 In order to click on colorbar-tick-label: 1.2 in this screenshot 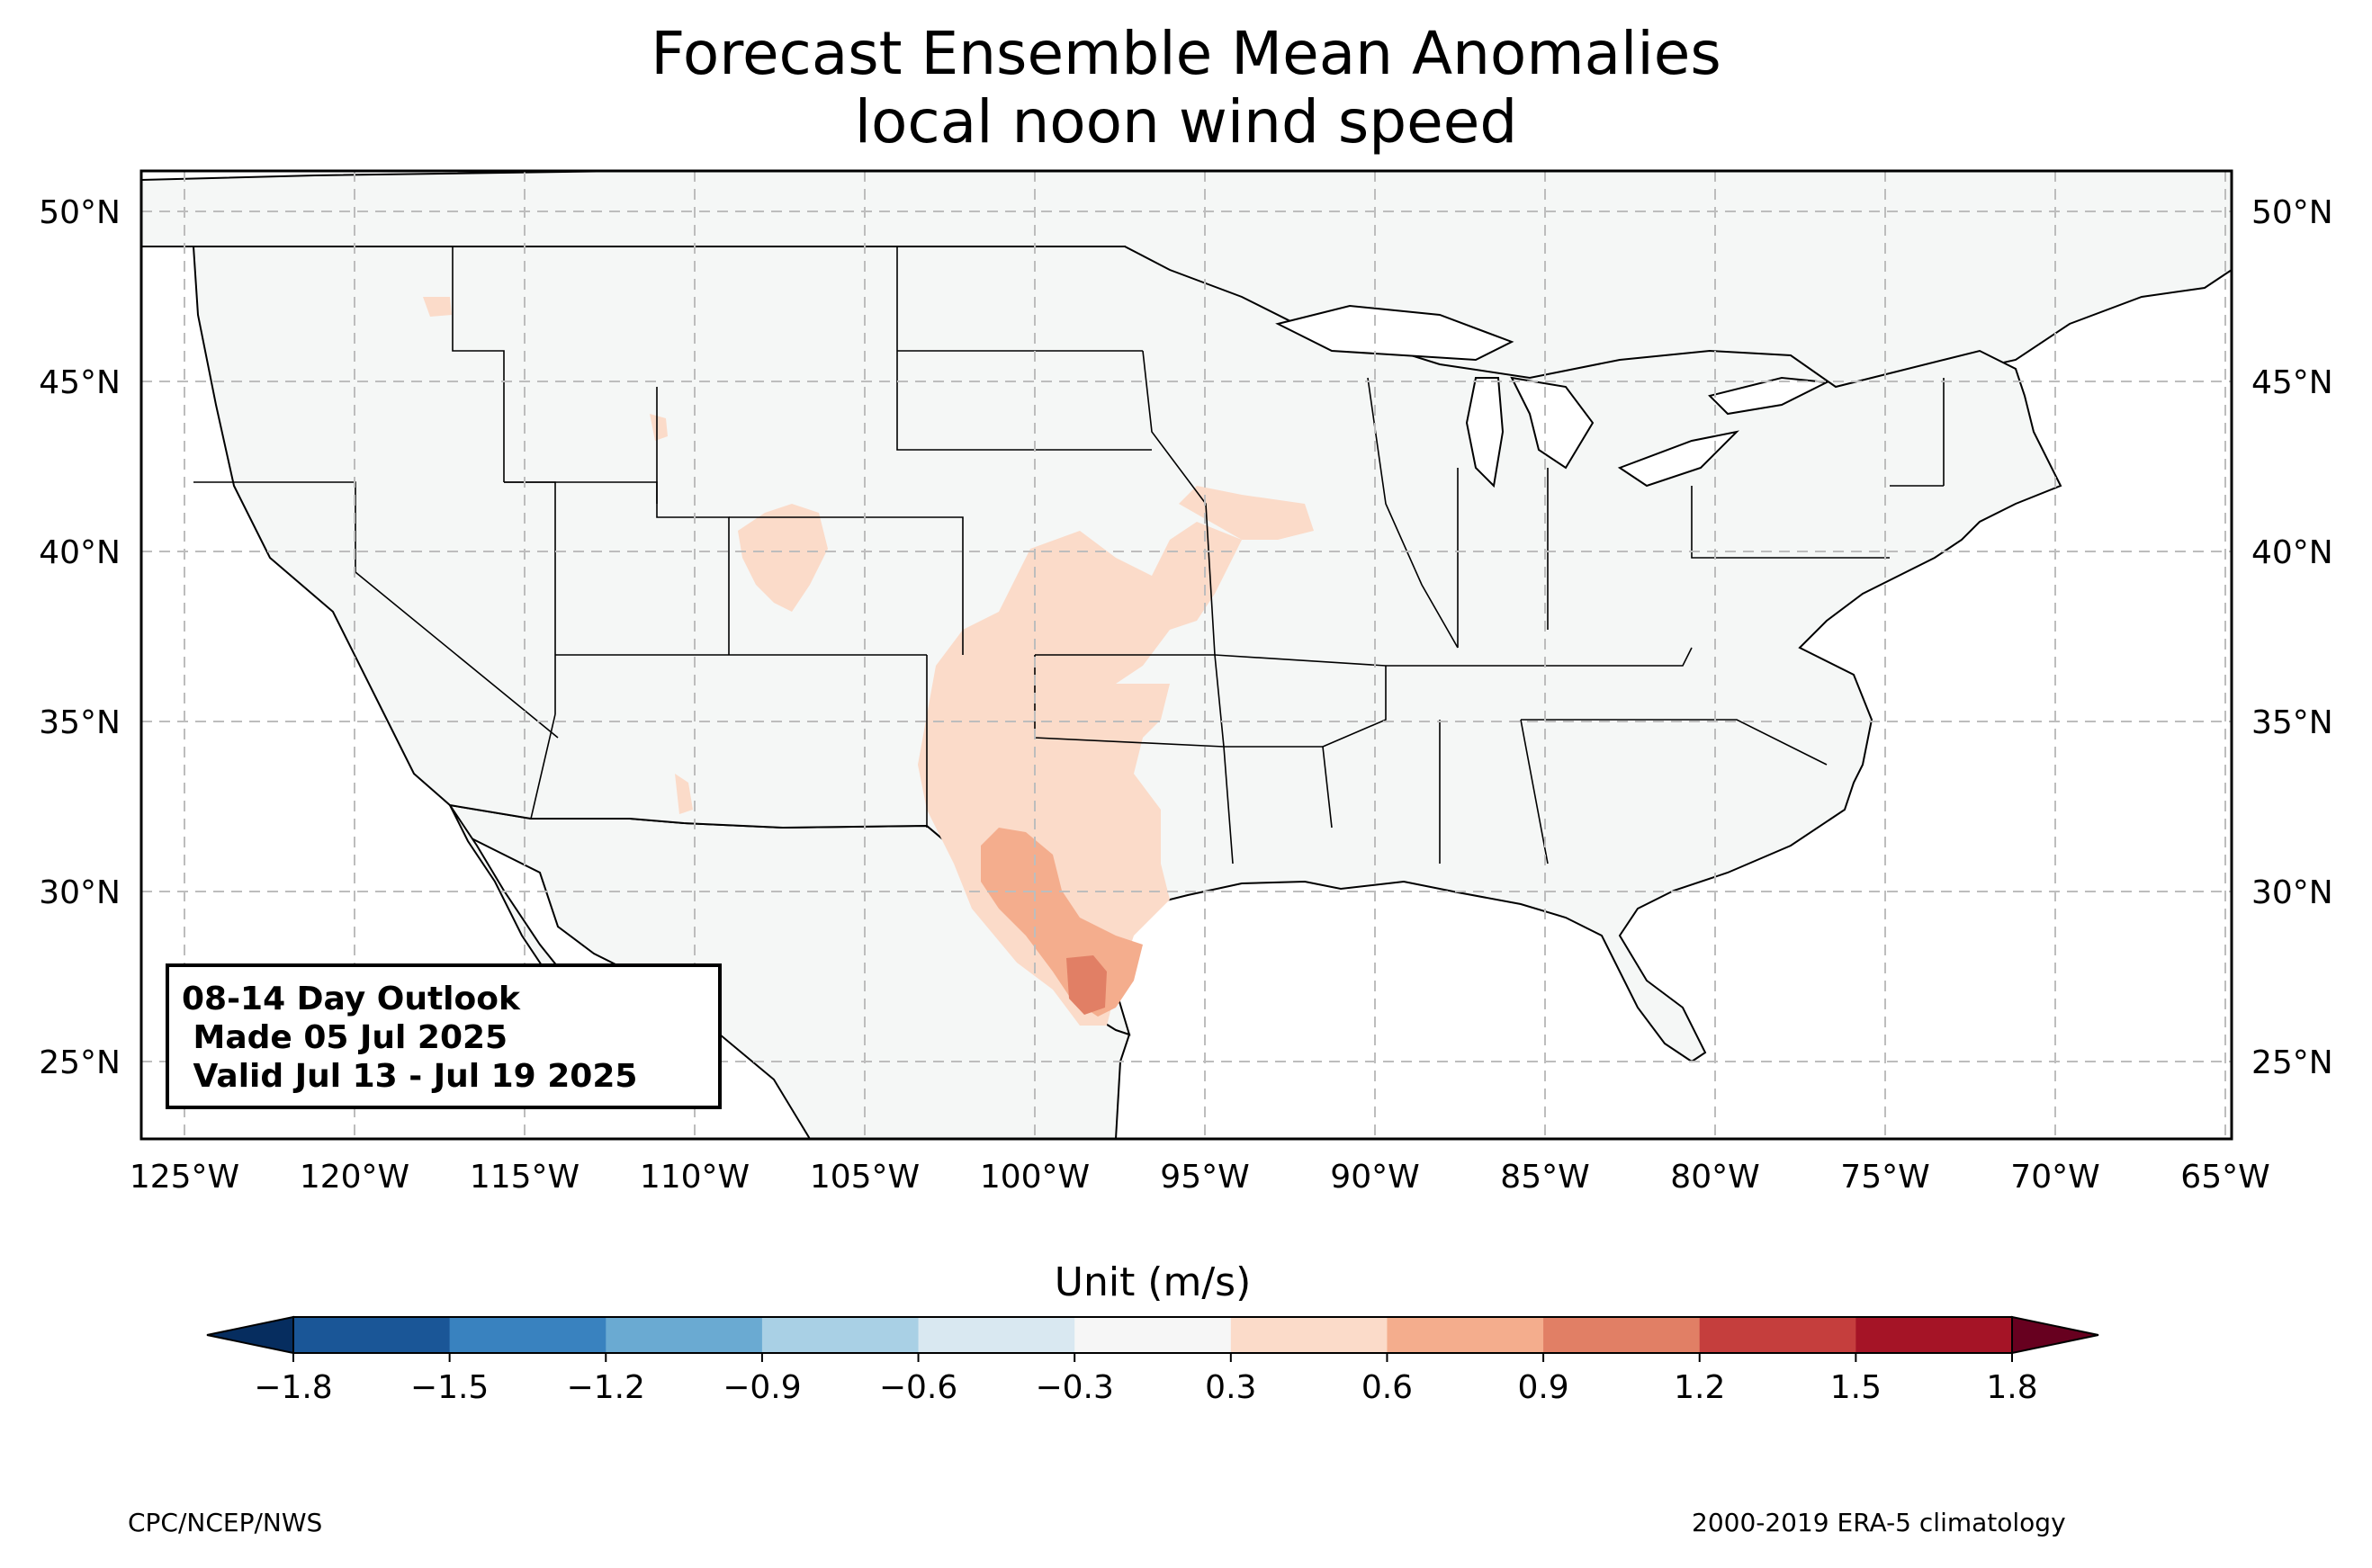, I will do `click(1699, 1387)`.